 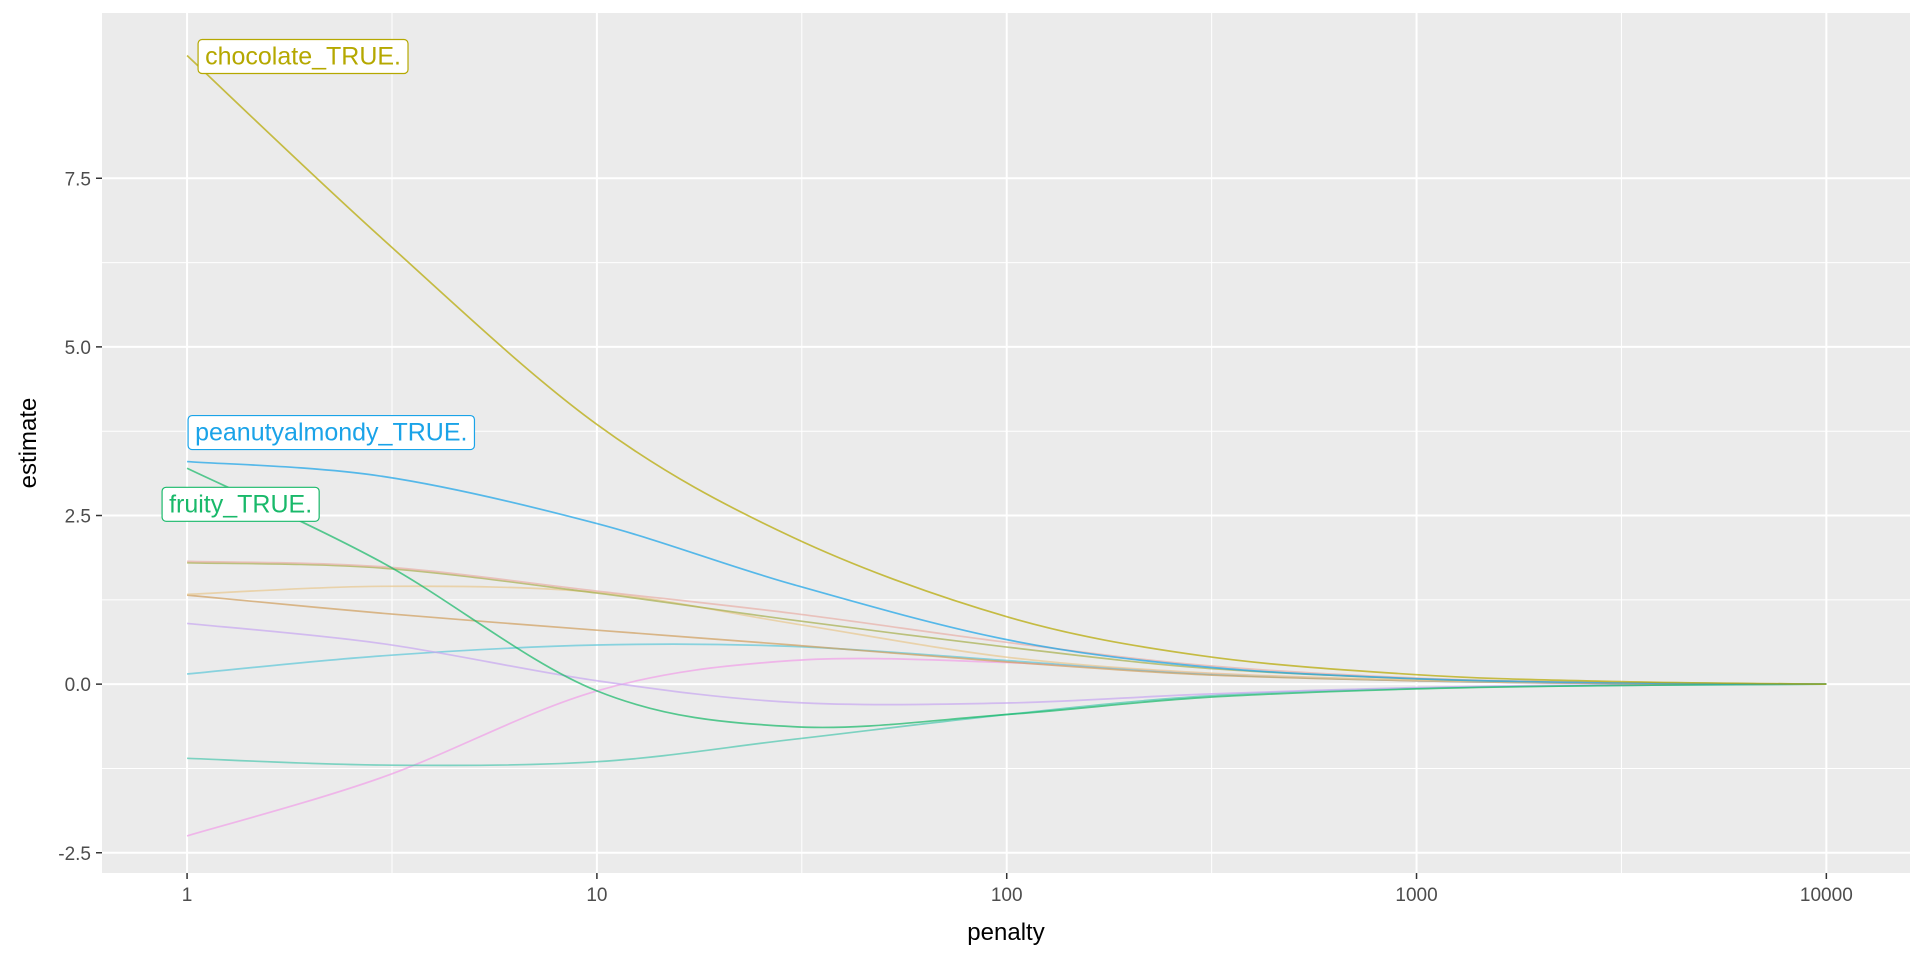 I want to click on x-tick-label: 10, so click(x=596, y=895).